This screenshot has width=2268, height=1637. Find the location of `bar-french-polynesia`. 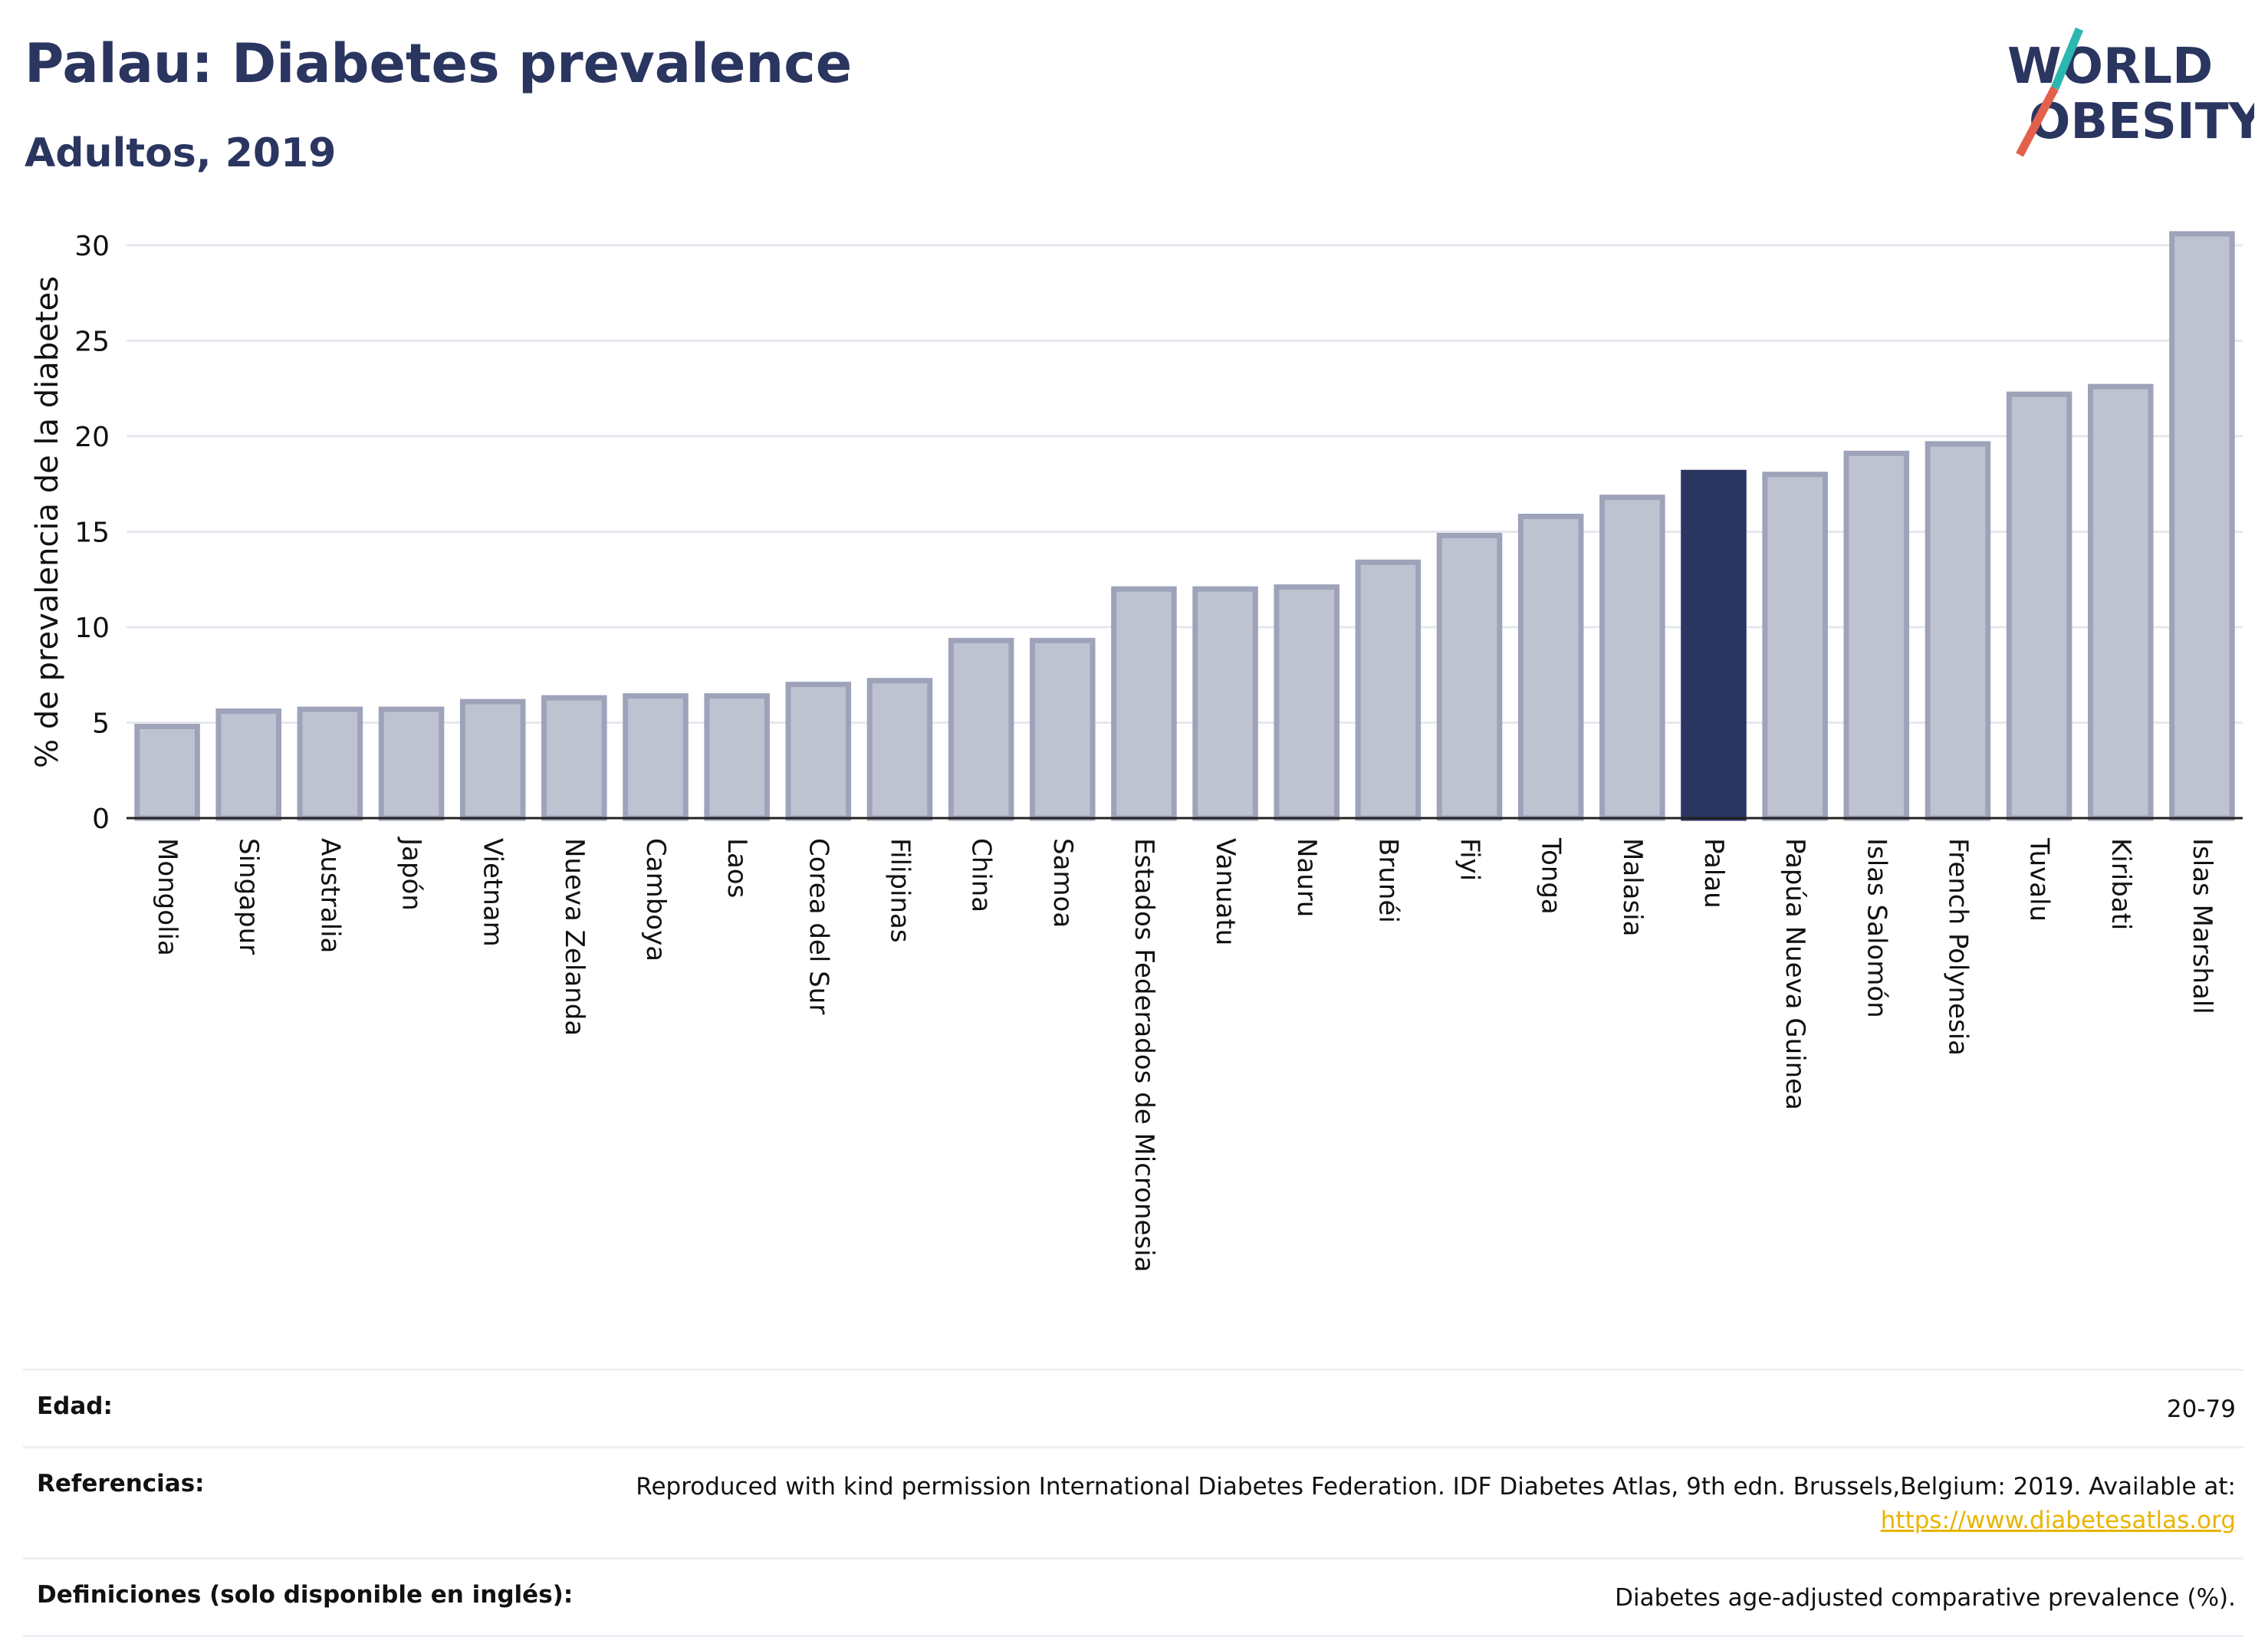

bar-french-polynesia is located at coordinates (1958, 631).